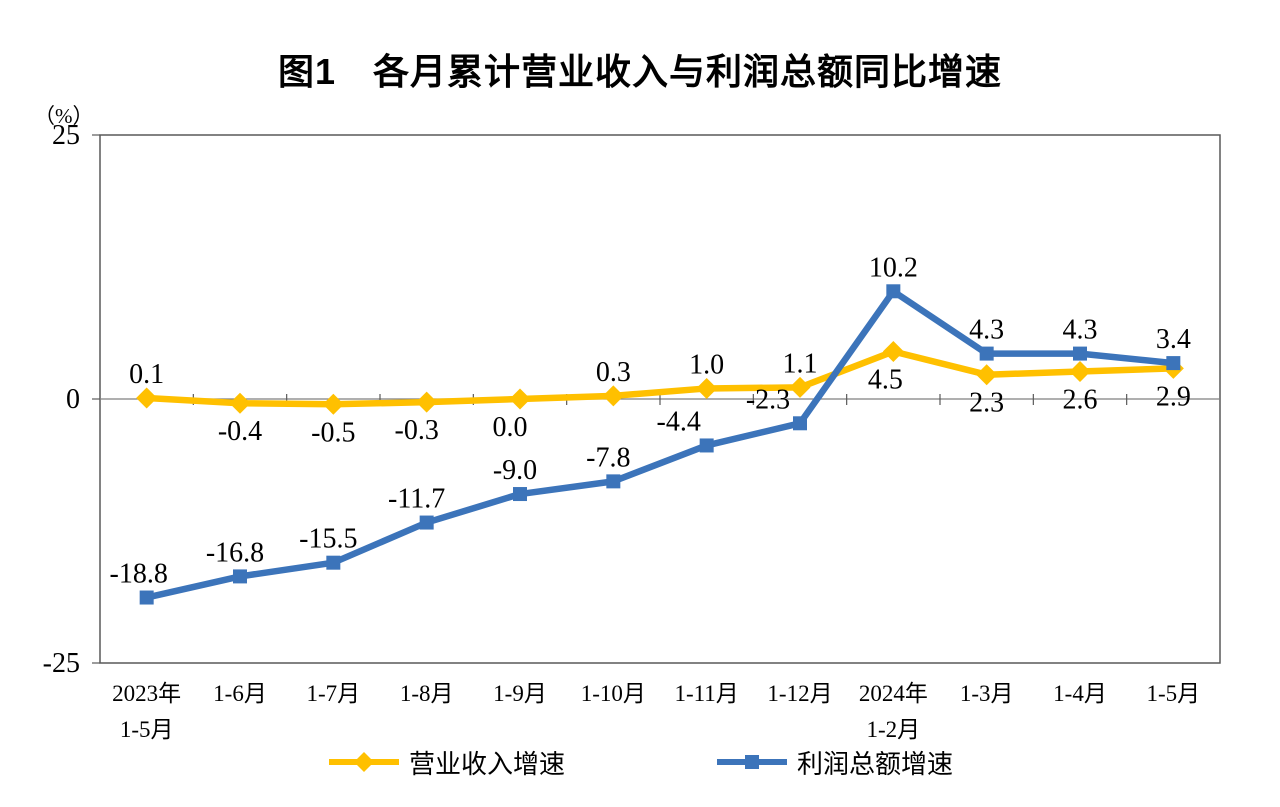 The image size is (1280, 807). What do you see at coordinates (486, 764) in the screenshot?
I see `legend-label-revenue: 营业收入增速` at bounding box center [486, 764].